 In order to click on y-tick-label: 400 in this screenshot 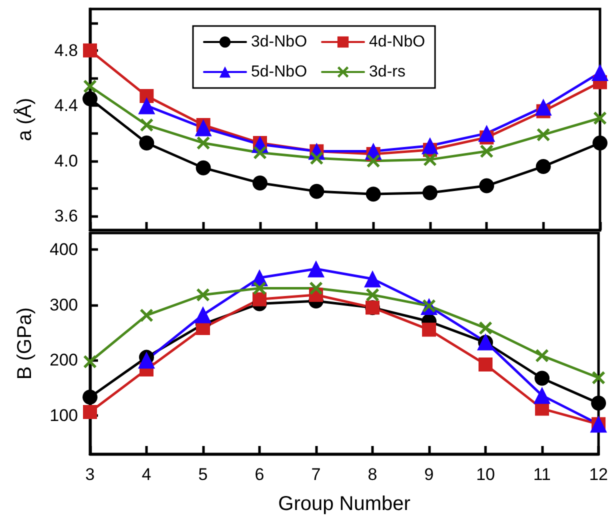, I will do `click(64, 250)`.